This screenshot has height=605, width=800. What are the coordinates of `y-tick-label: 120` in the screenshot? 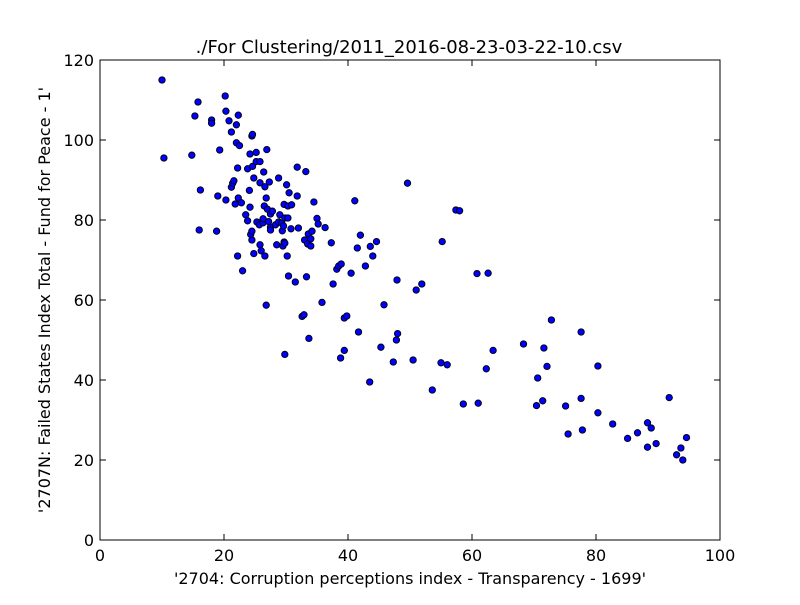 It's located at (78, 60).